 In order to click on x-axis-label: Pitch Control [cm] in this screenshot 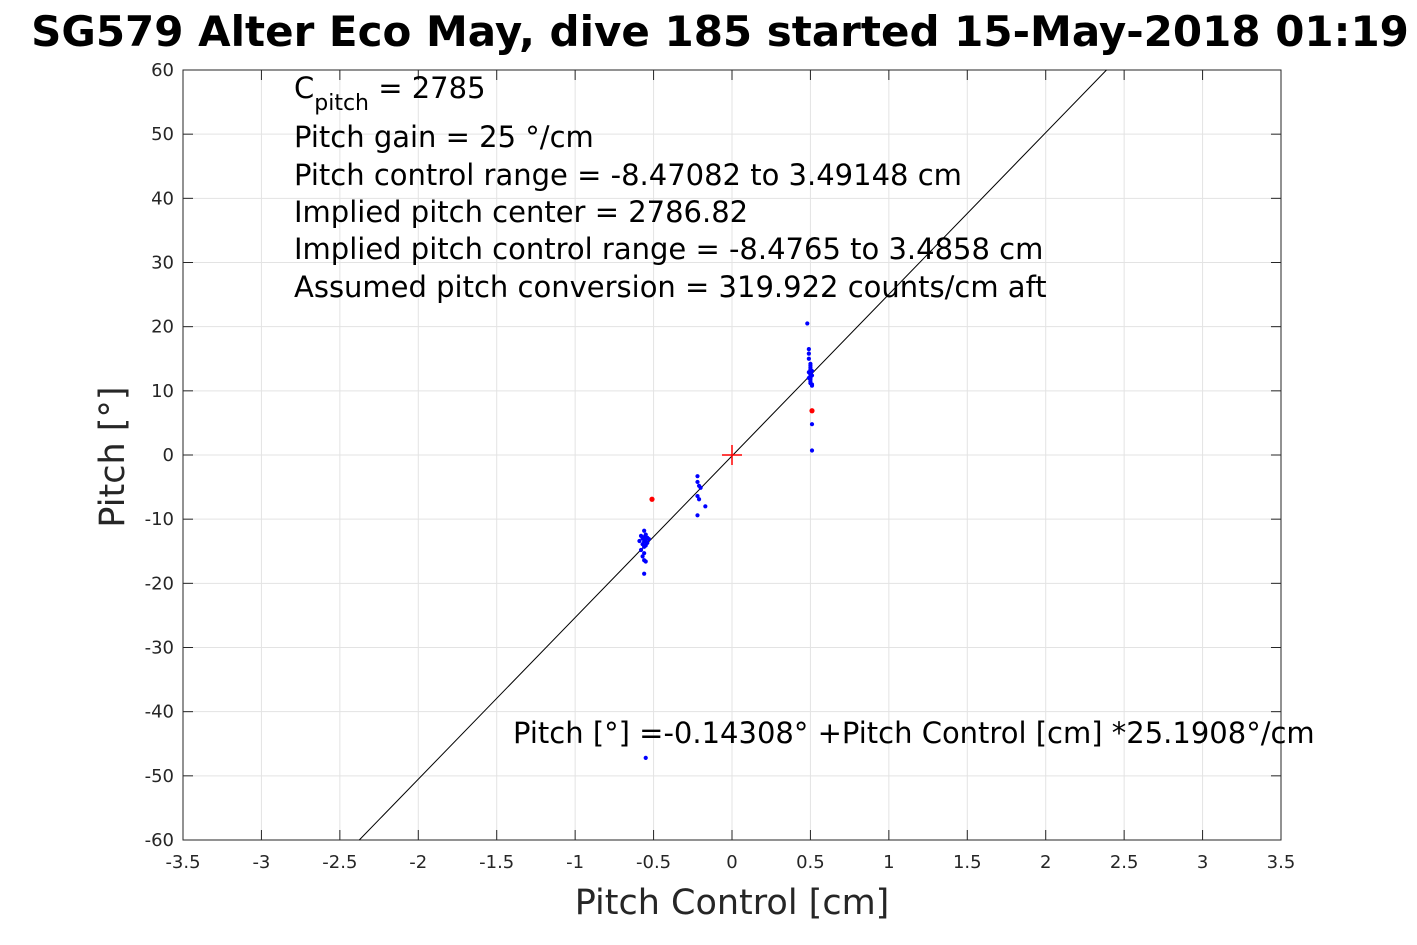, I will do `click(732, 903)`.